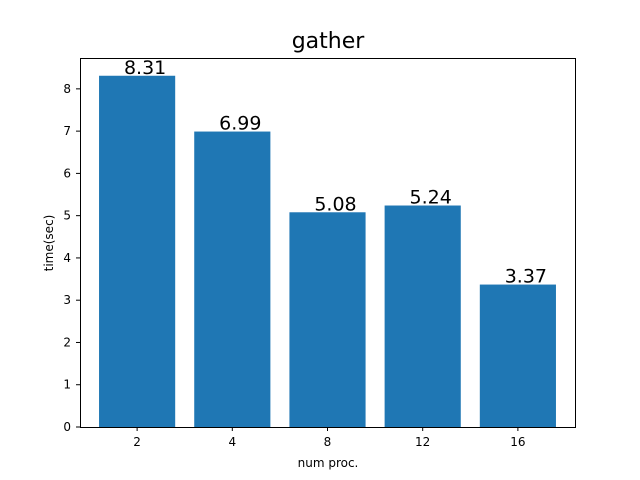  What do you see at coordinates (67, 300) in the screenshot?
I see `y-tick-label-3: 3` at bounding box center [67, 300].